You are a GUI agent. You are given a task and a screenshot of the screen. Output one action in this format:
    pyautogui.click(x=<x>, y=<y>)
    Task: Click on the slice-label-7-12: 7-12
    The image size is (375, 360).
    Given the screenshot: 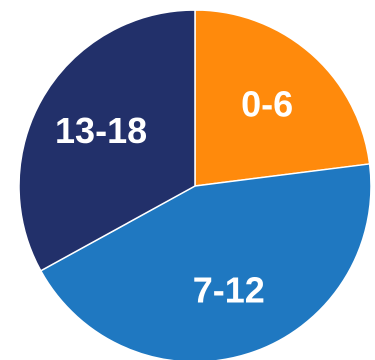 What is the action you would take?
    pyautogui.click(x=229, y=289)
    